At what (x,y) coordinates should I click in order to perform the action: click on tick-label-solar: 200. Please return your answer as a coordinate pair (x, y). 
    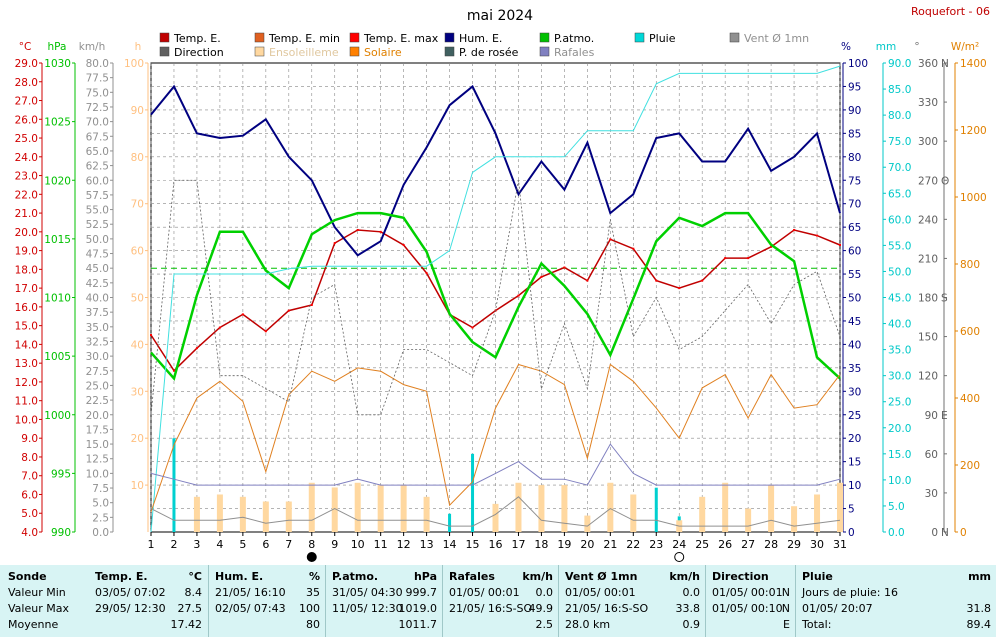
    Looking at the image, I should click on (970, 466).